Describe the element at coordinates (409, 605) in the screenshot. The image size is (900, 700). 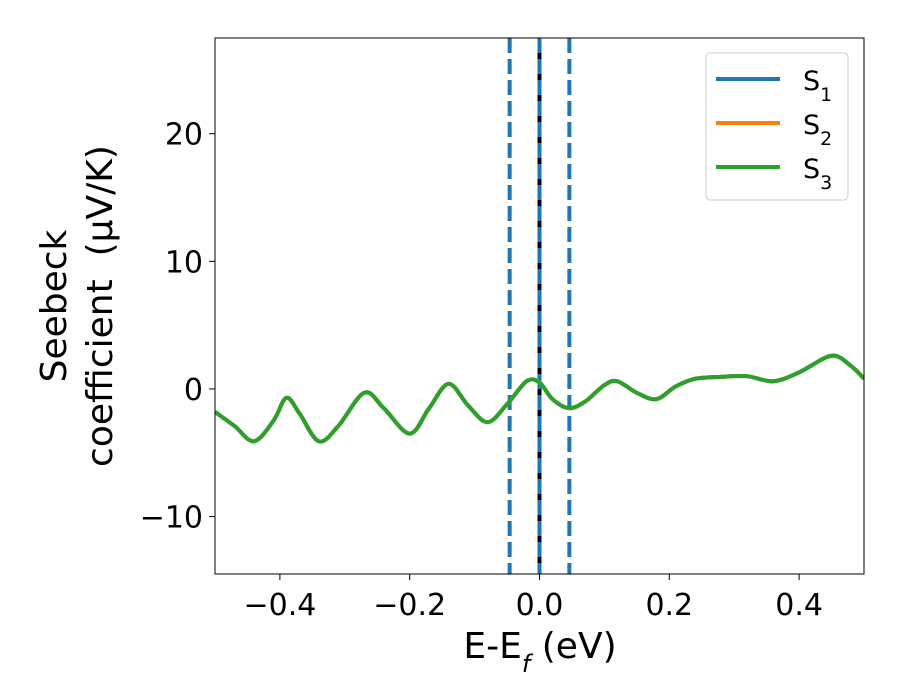
I see `x-tick-label: −0.2` at that location.